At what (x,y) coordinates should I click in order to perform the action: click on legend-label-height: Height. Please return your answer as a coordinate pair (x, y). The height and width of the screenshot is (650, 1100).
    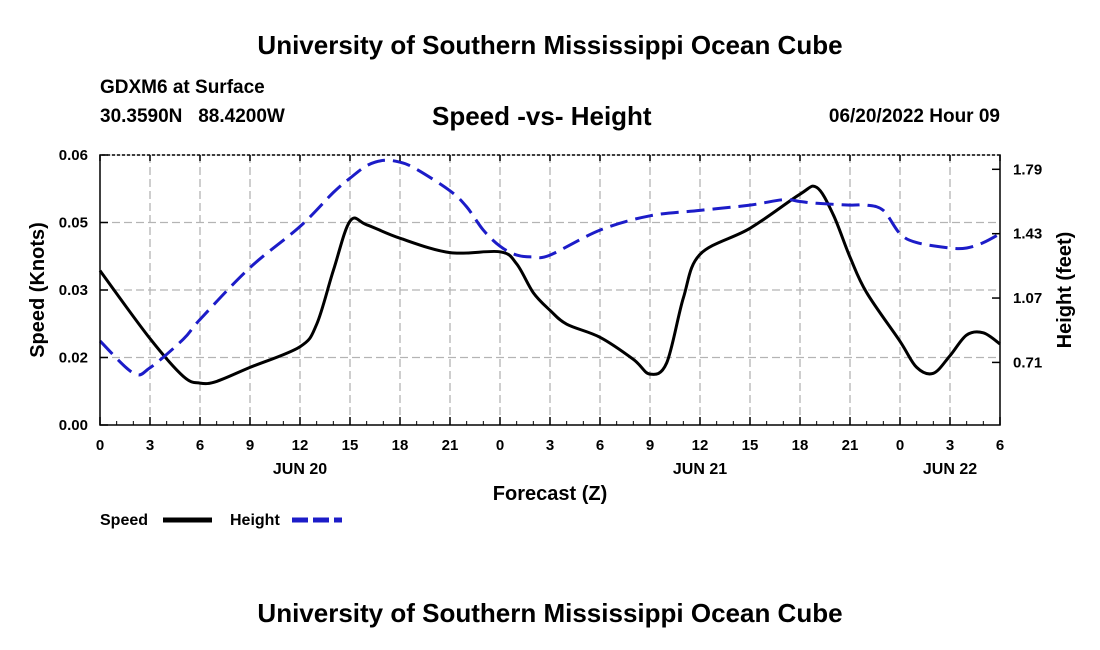
    Looking at the image, I should click on (255, 520).